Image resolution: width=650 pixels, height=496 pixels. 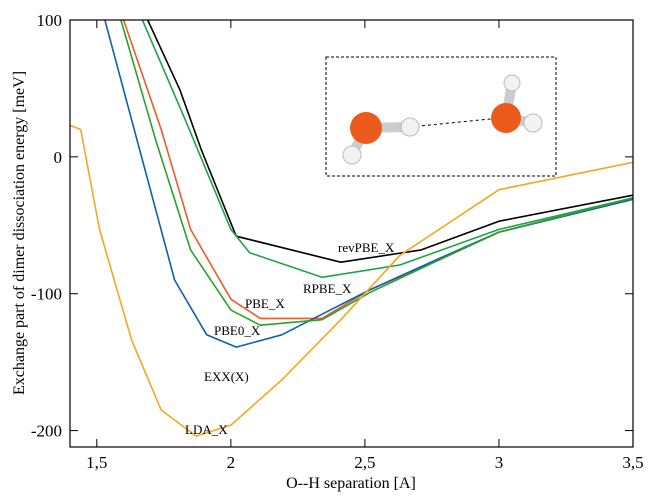 I want to click on x-tick-label: 1,5, so click(x=96, y=462).